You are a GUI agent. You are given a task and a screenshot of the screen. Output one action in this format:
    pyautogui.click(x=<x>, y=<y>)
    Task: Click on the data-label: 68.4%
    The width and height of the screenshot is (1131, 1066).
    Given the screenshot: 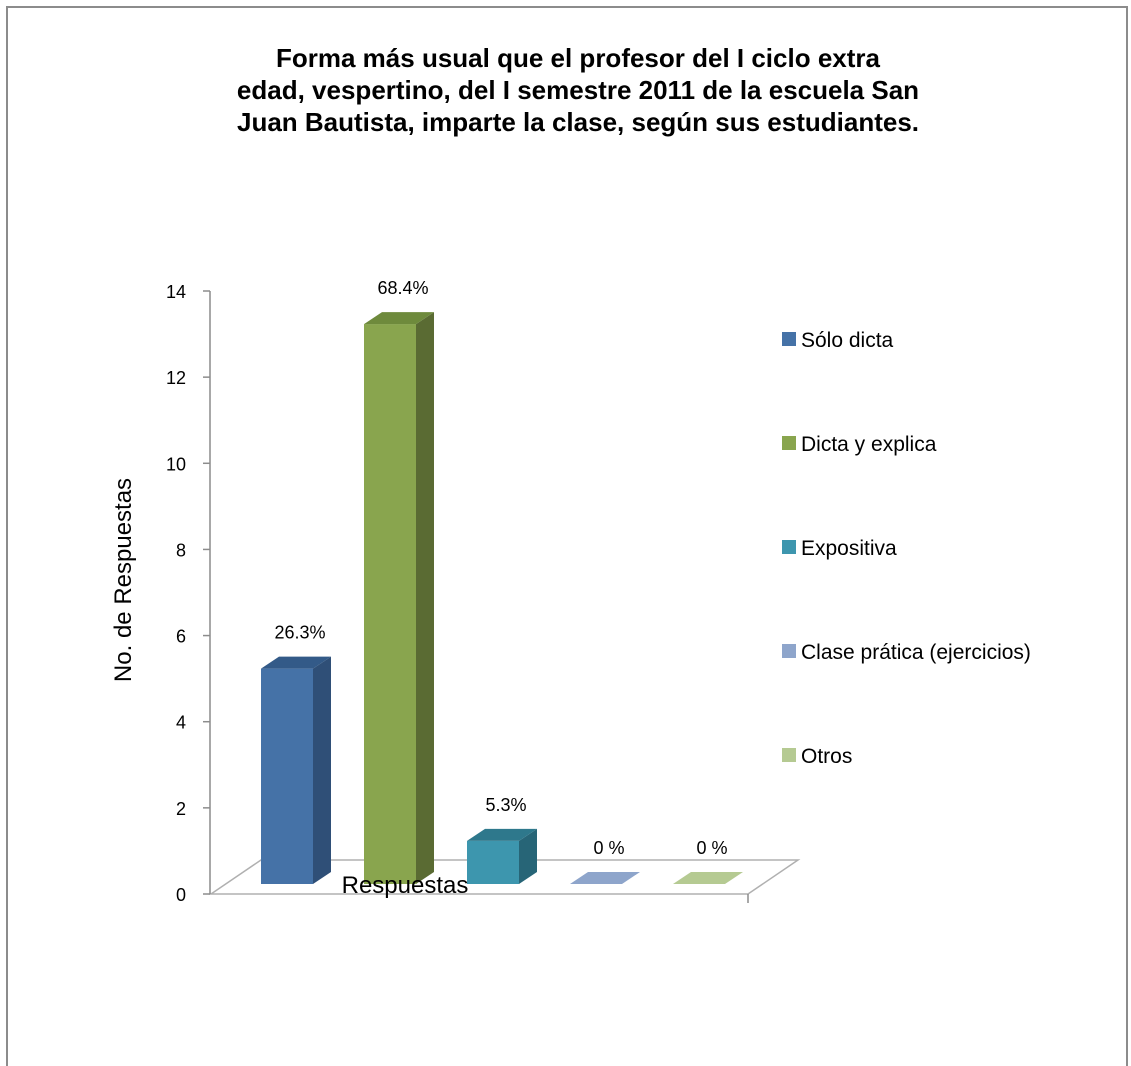 What is the action you would take?
    pyautogui.click(x=402, y=288)
    